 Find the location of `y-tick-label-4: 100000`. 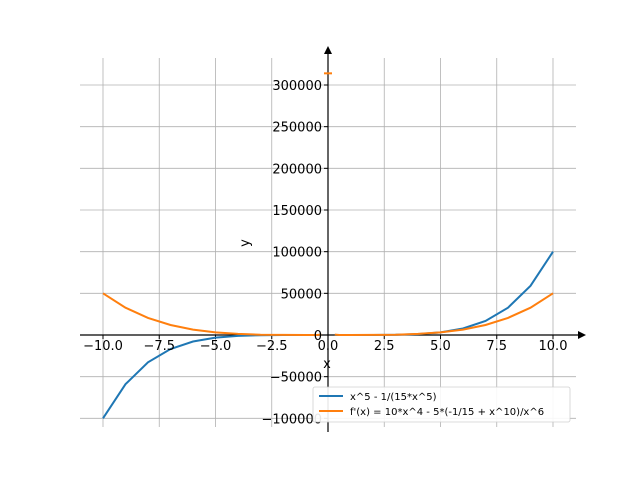

y-tick-label-4: 100000 is located at coordinates (297, 253).